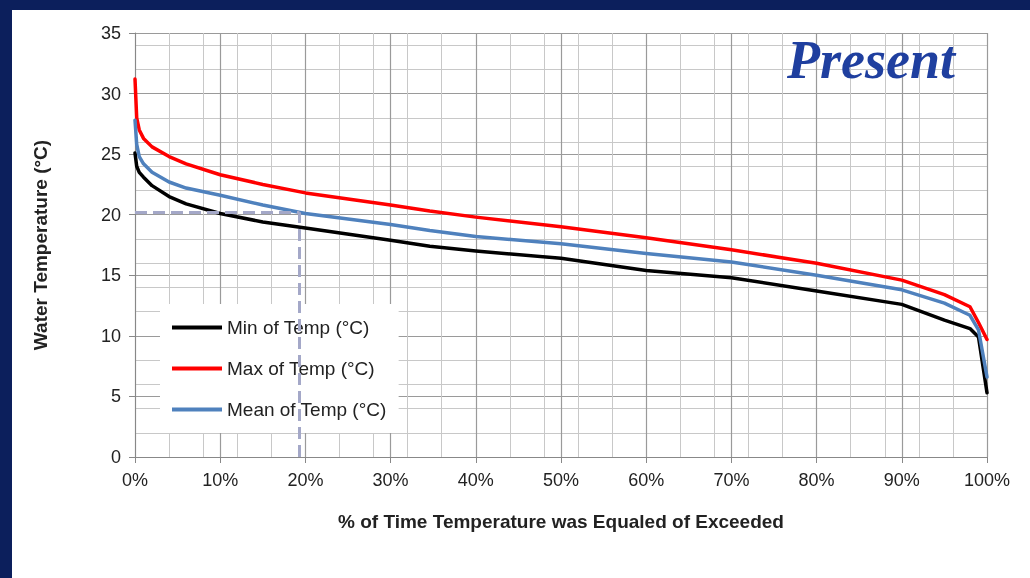 The height and width of the screenshot is (578, 1030). Describe the element at coordinates (110, 33) in the screenshot. I see `y-tick-label: 35` at that location.